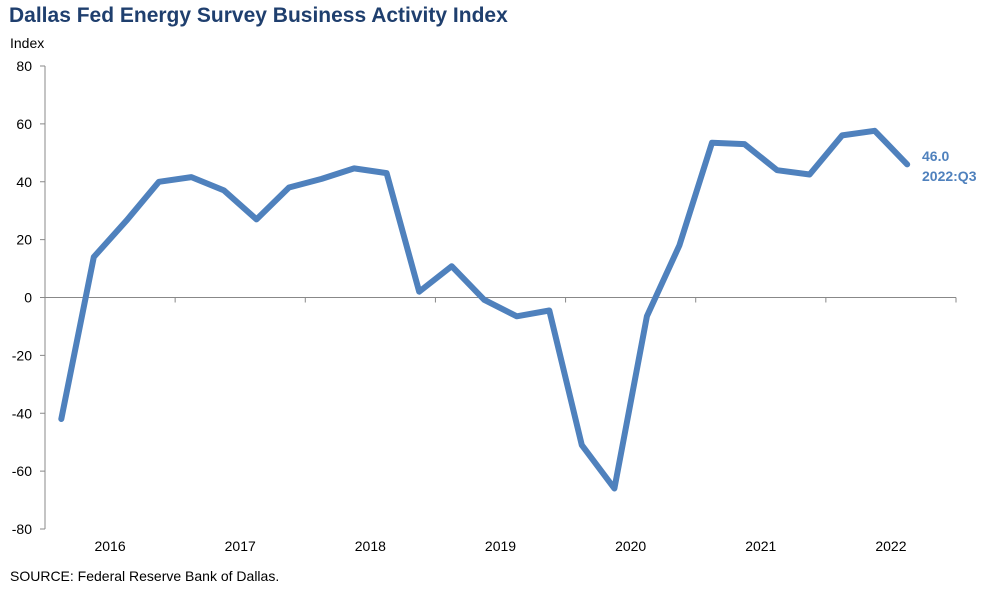 This screenshot has width=997, height=589. Describe the element at coordinates (22, 471) in the screenshot. I see `y-tick-label: -60` at that location.